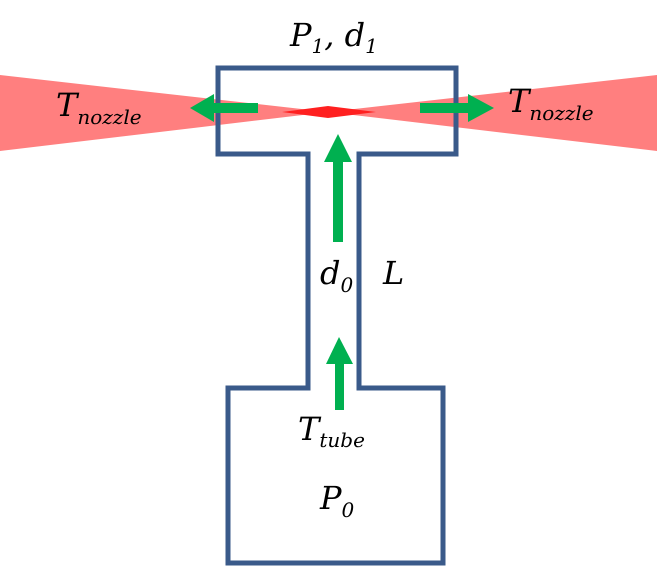 The width and height of the screenshot is (657, 568). What do you see at coordinates (99, 107) in the screenshot?
I see `nozzle-temp-left-label: Tnozzle` at bounding box center [99, 107].